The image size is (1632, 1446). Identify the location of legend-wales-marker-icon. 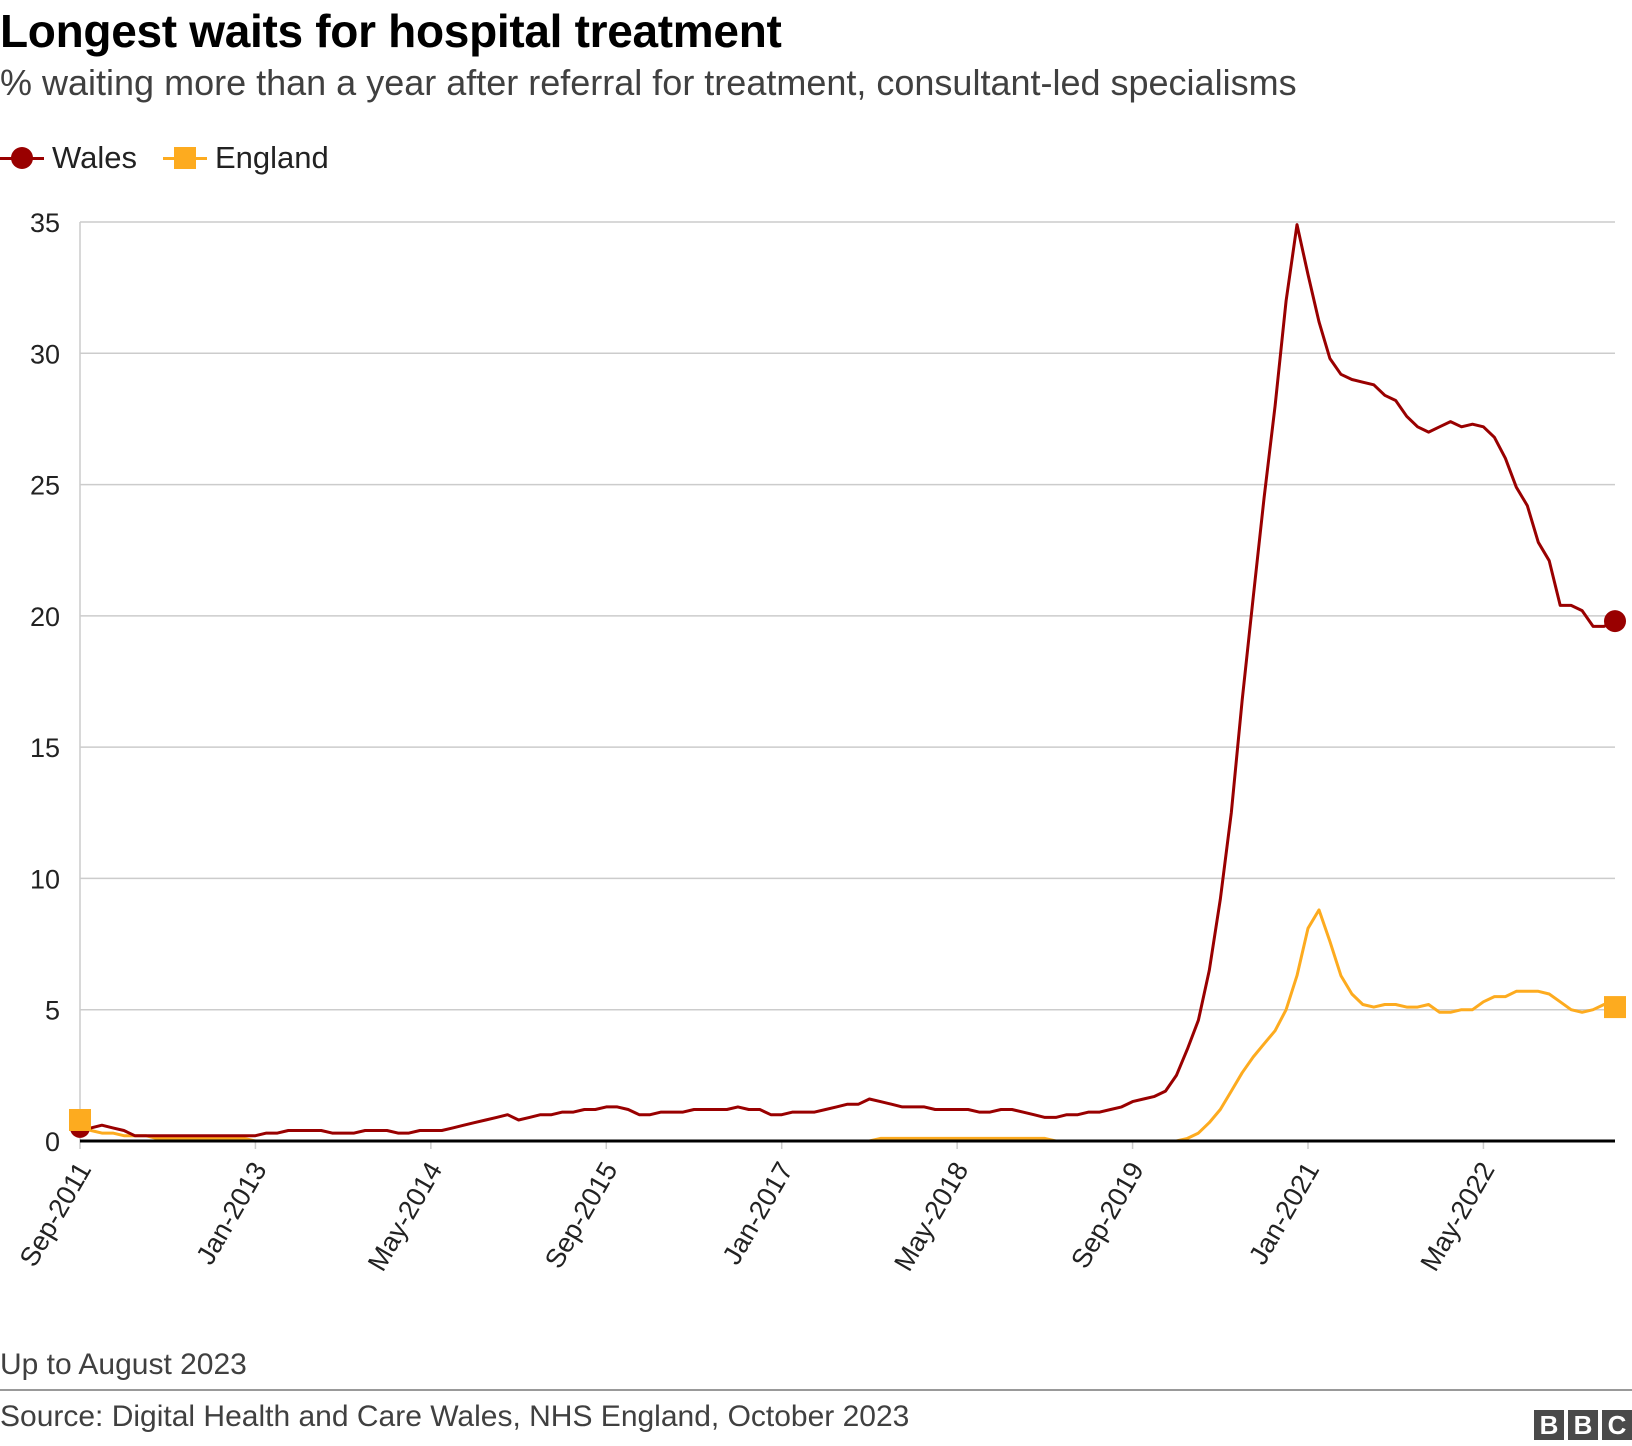
(22, 158).